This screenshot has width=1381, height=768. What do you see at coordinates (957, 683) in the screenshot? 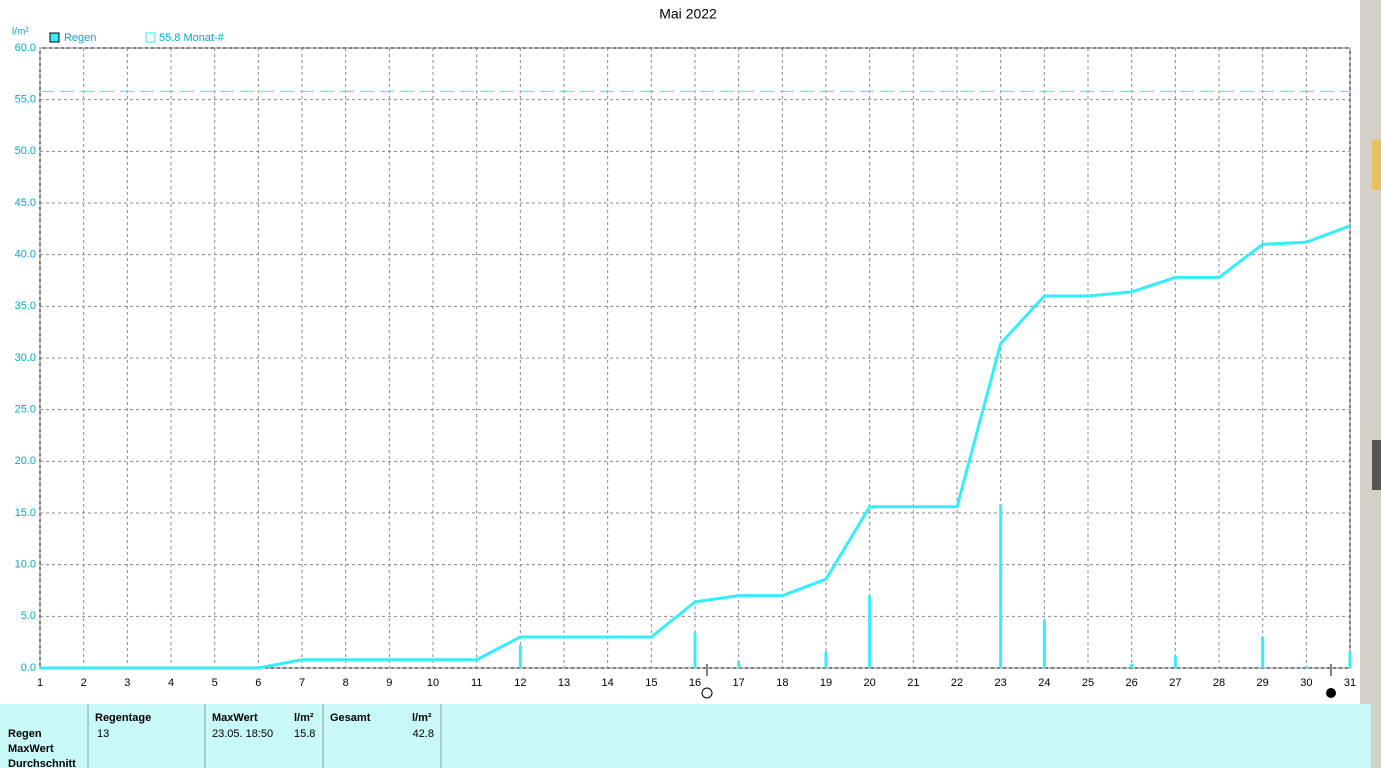
I see `x-tick-label: 22` at bounding box center [957, 683].